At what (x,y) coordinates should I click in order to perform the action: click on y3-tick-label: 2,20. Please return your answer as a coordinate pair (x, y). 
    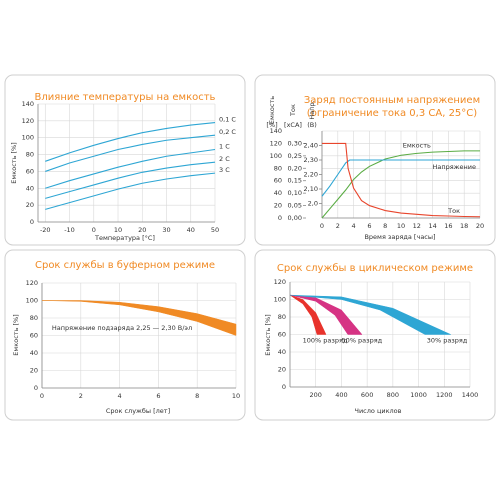
    Looking at the image, I should click on (311, 175).